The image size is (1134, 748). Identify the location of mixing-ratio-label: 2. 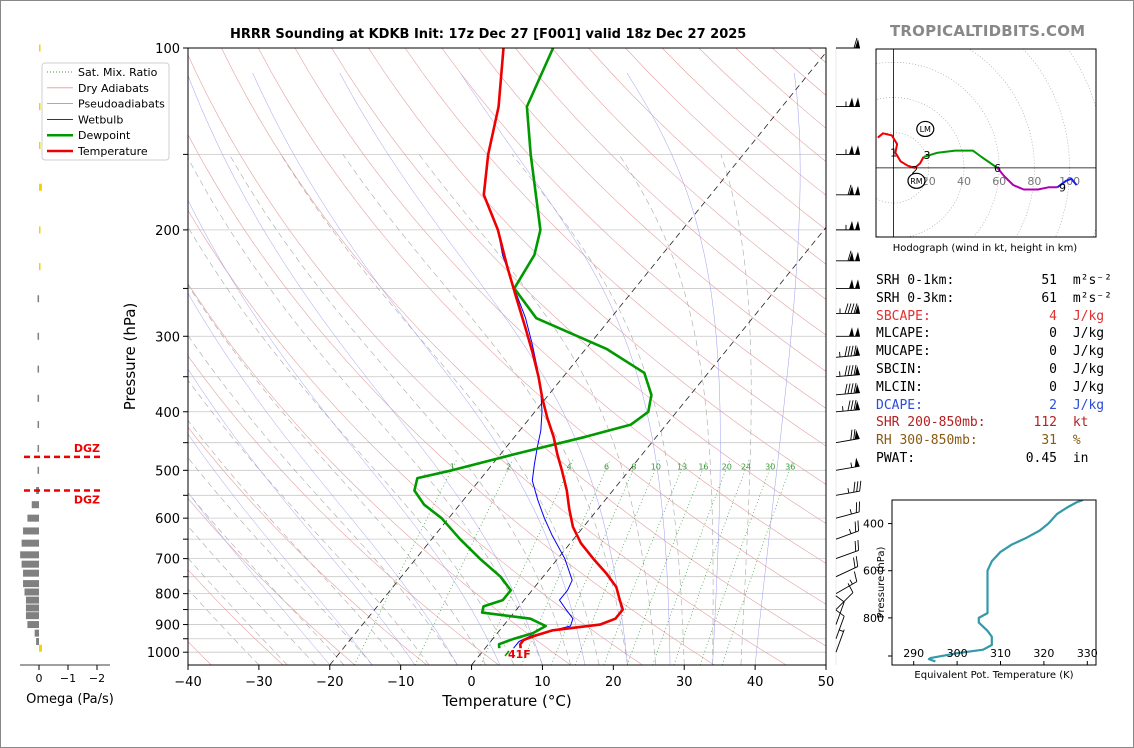
(508, 466).